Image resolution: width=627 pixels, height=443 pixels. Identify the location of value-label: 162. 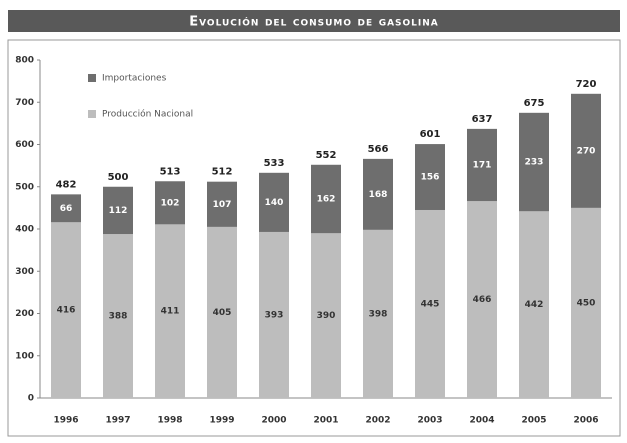
(326, 200).